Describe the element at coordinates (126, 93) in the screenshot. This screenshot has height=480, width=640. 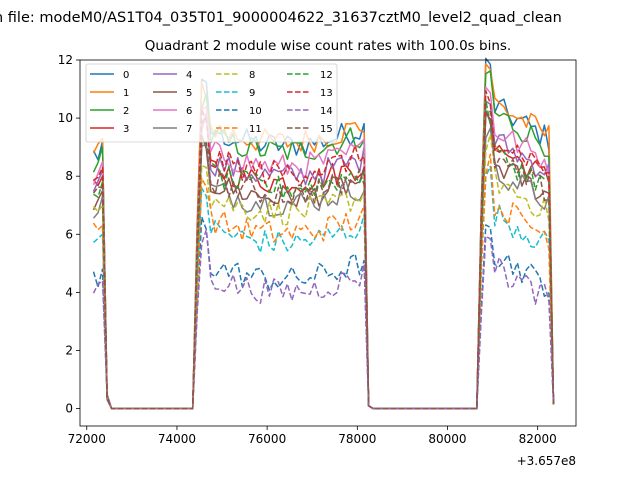
I see `legend-label-1: 1` at that location.